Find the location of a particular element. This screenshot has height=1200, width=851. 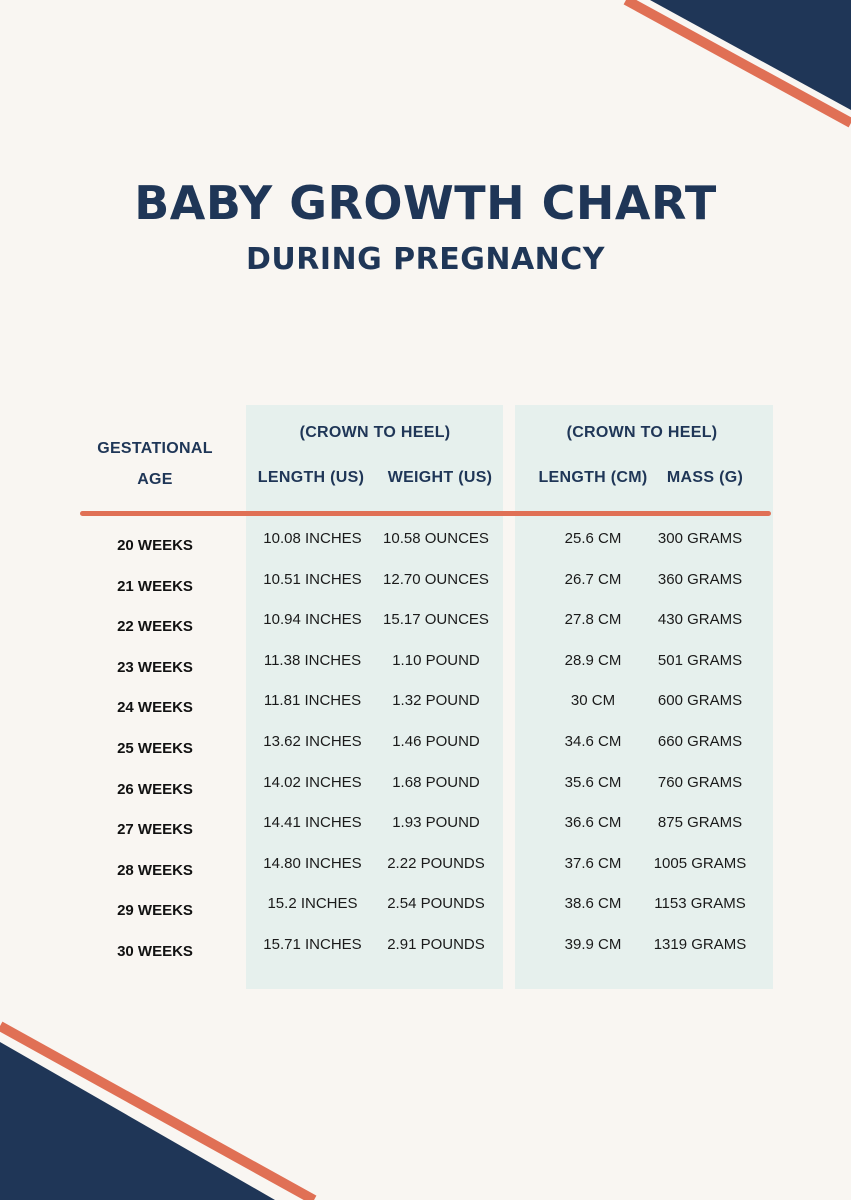

row-length-us: 15.2 INCHES is located at coordinates (312, 904).